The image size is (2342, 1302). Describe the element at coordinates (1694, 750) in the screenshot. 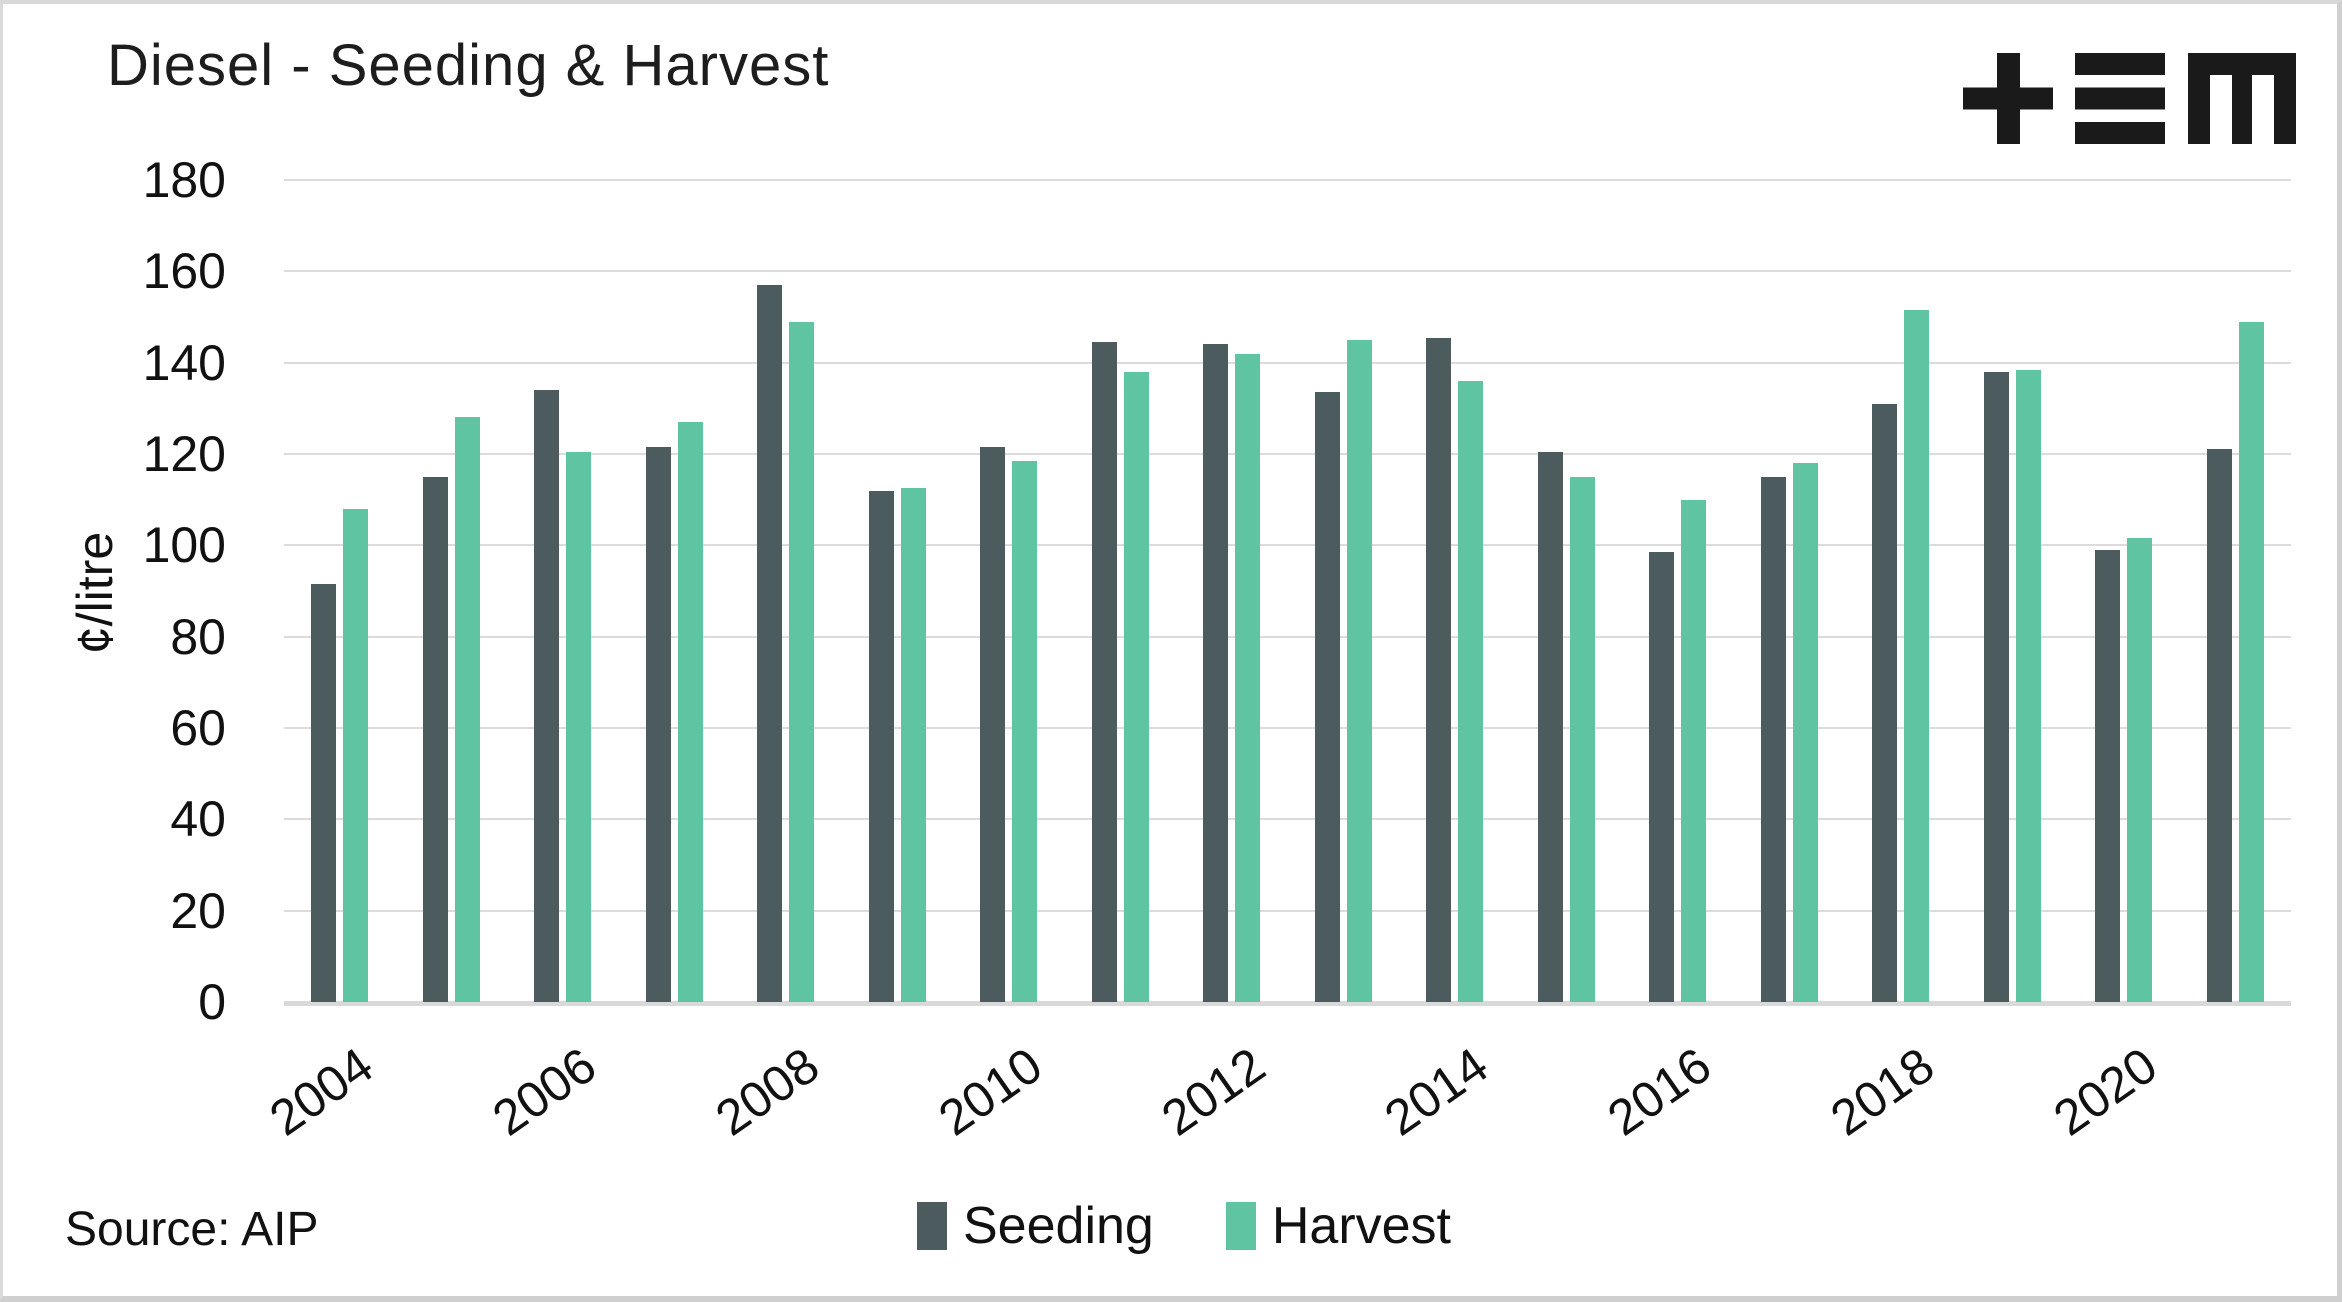

I see `bar-harvest-2016` at that location.